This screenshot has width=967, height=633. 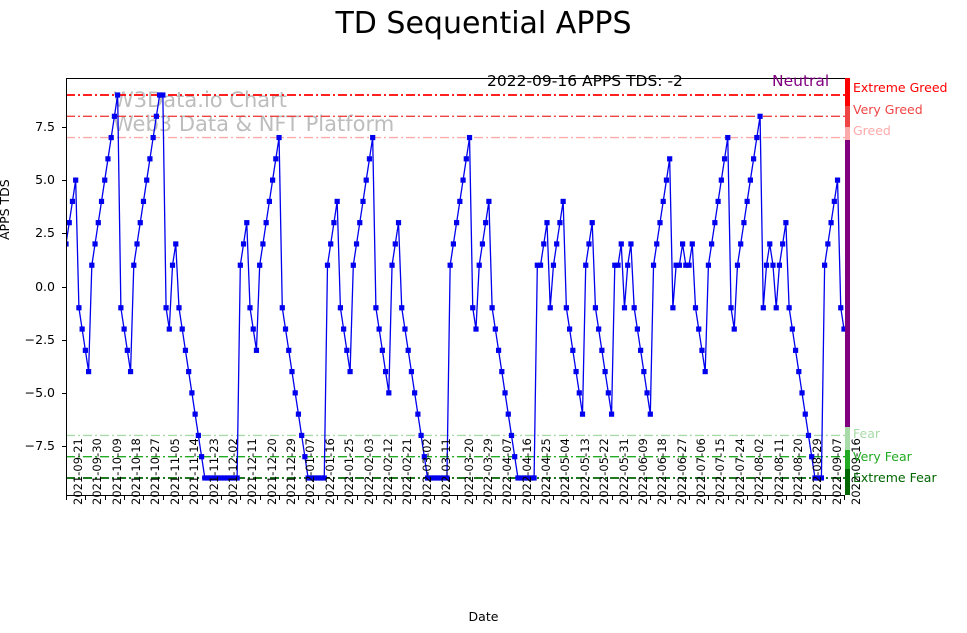 I want to click on x-tick-label: 2022-03-02, so click(x=426, y=471).